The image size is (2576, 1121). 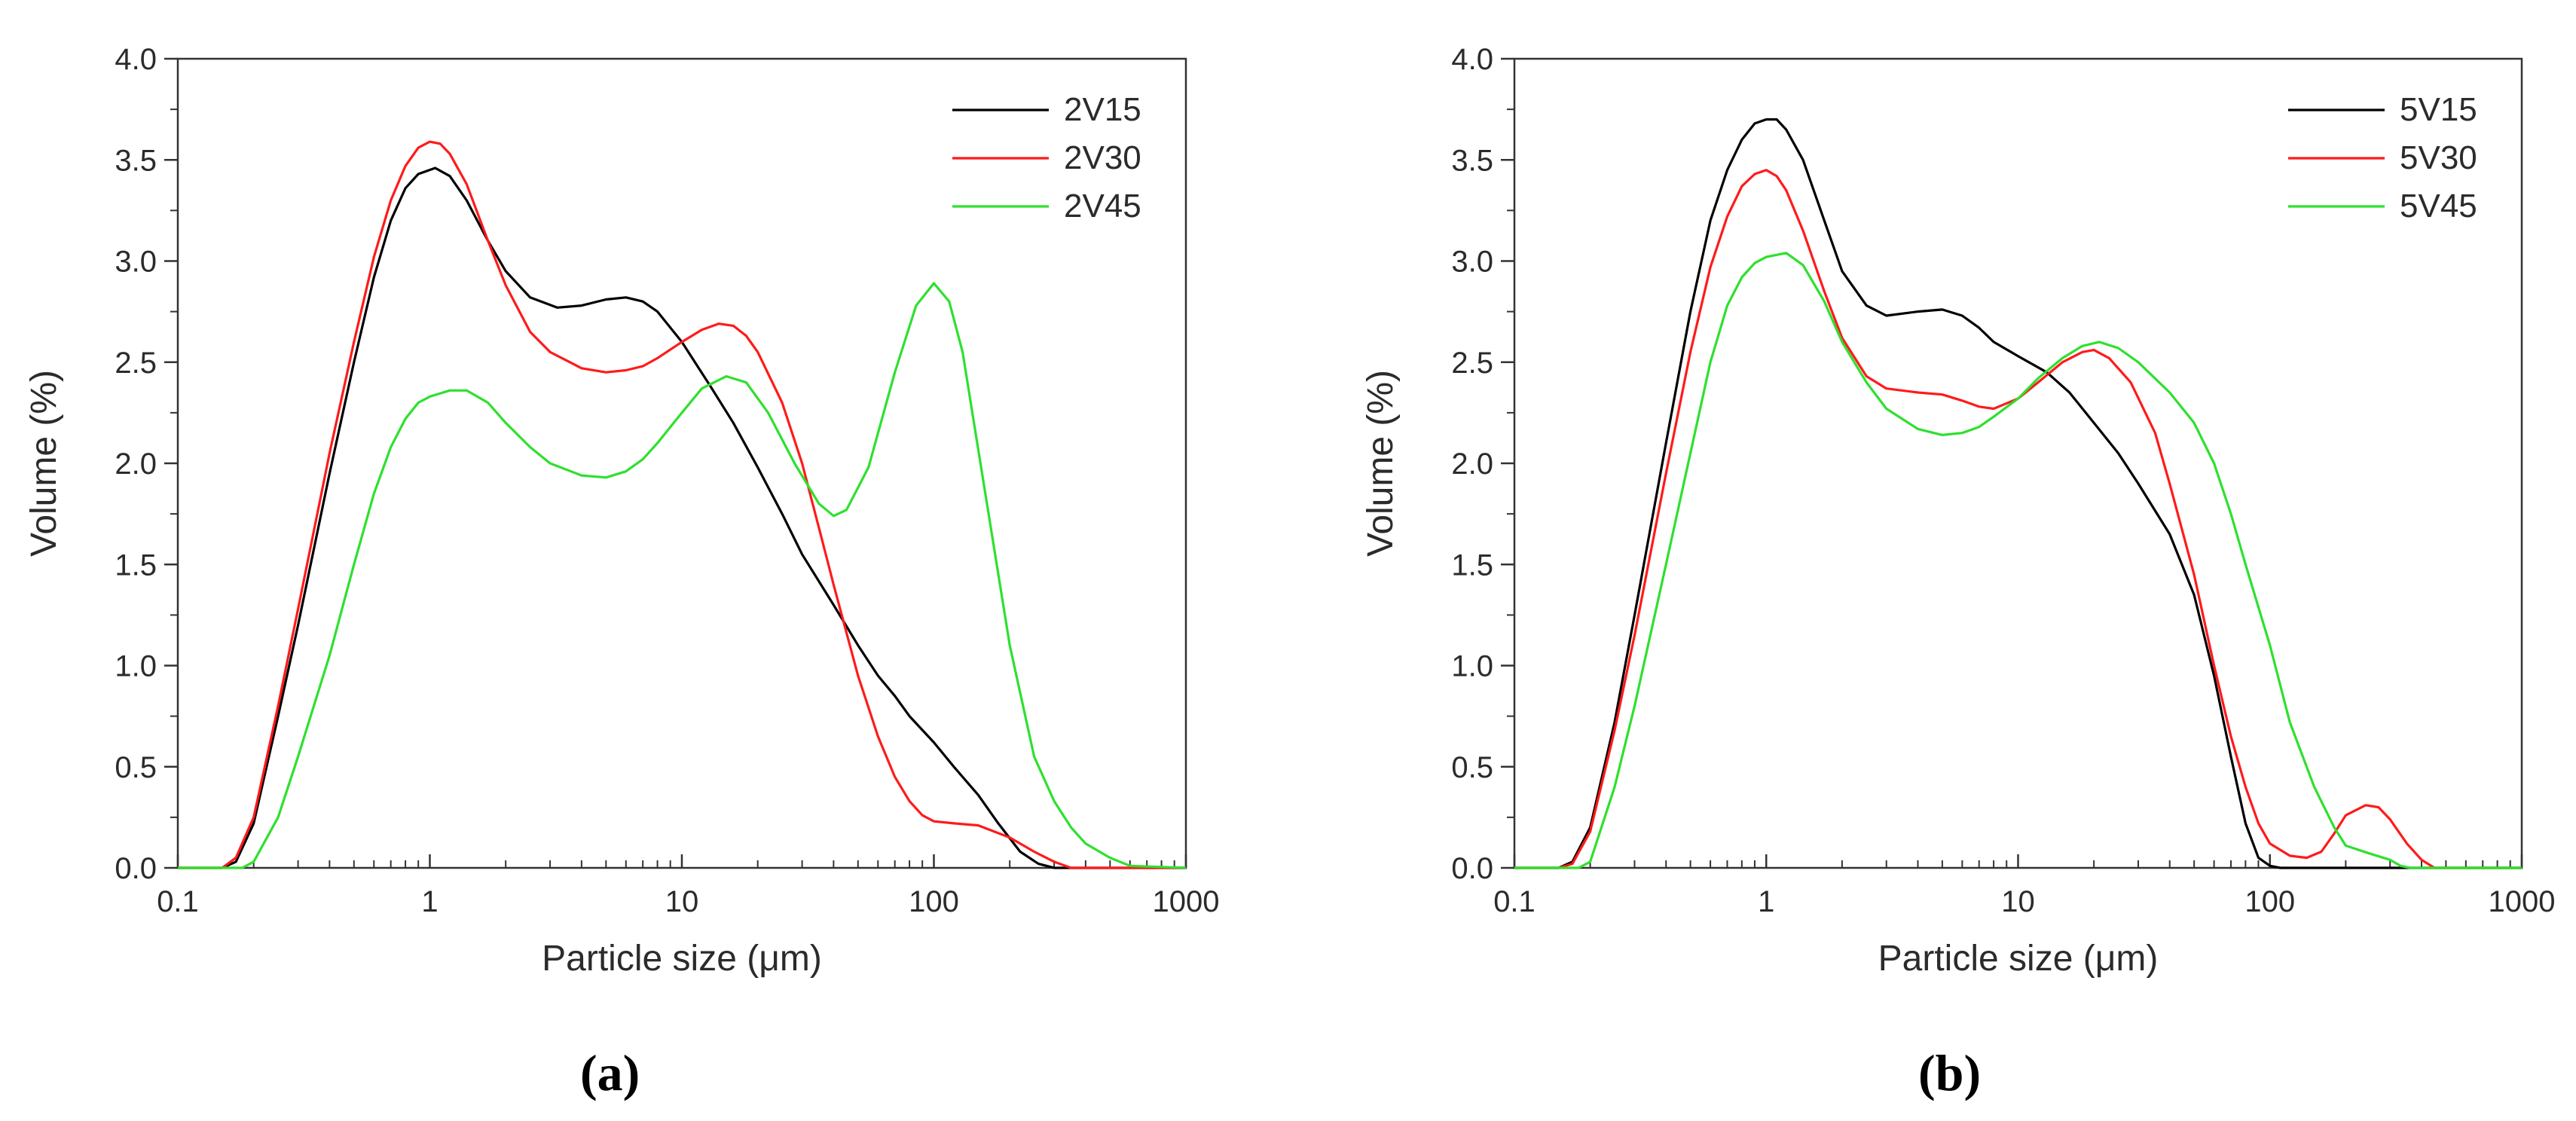 What do you see at coordinates (1102, 110) in the screenshot?
I see `legend-label-2V15: 2V15` at bounding box center [1102, 110].